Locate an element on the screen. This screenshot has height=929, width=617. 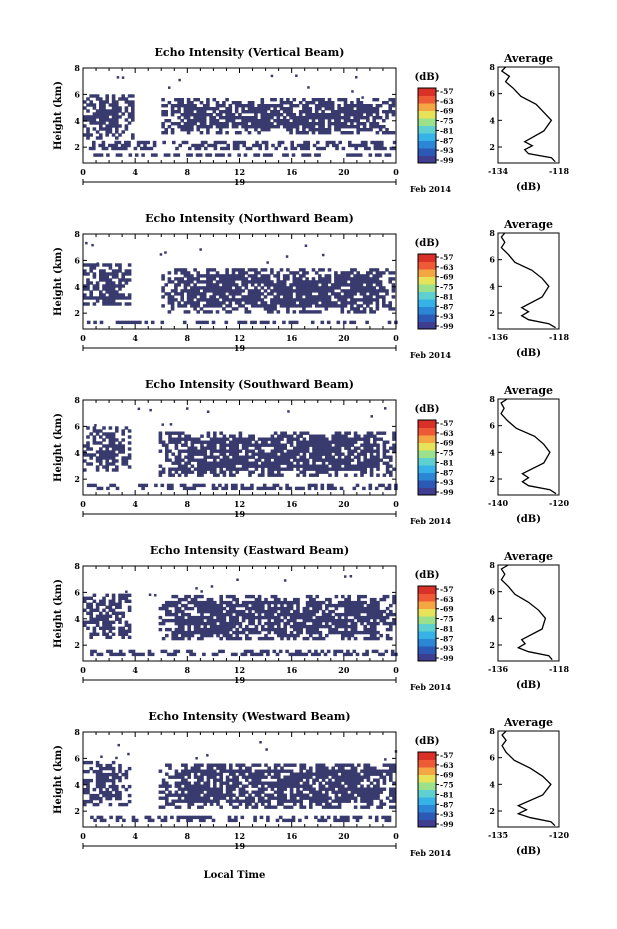
x-tick-label: 0 is located at coordinates (396, 504).